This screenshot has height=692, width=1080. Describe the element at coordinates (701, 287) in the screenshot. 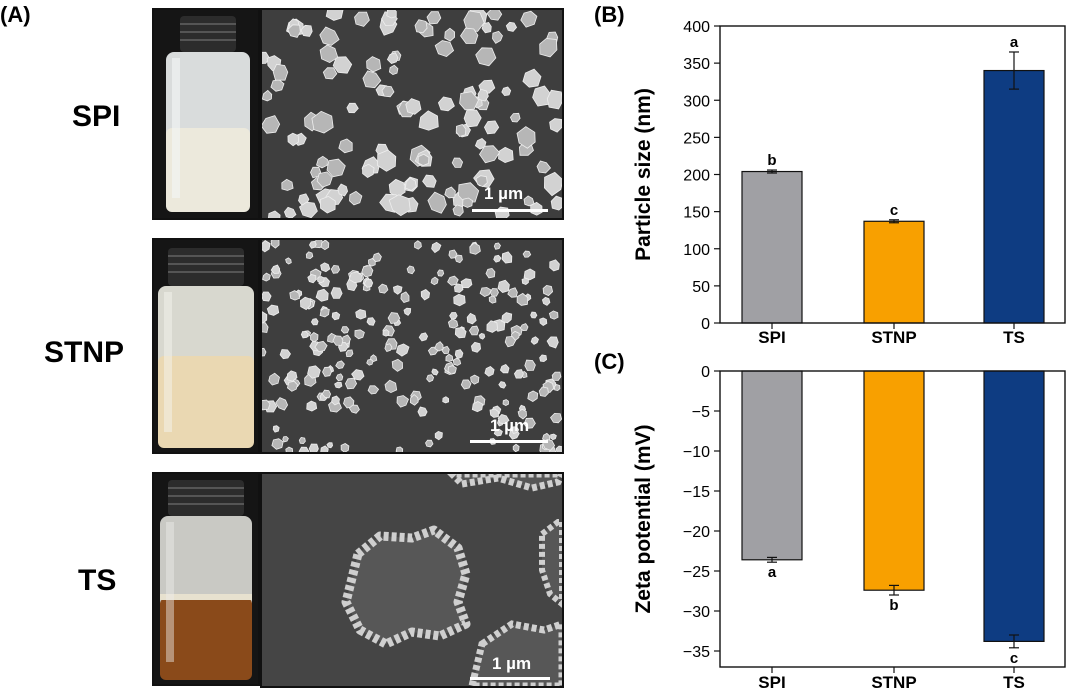

I see `y-tick-label: 50` at that location.